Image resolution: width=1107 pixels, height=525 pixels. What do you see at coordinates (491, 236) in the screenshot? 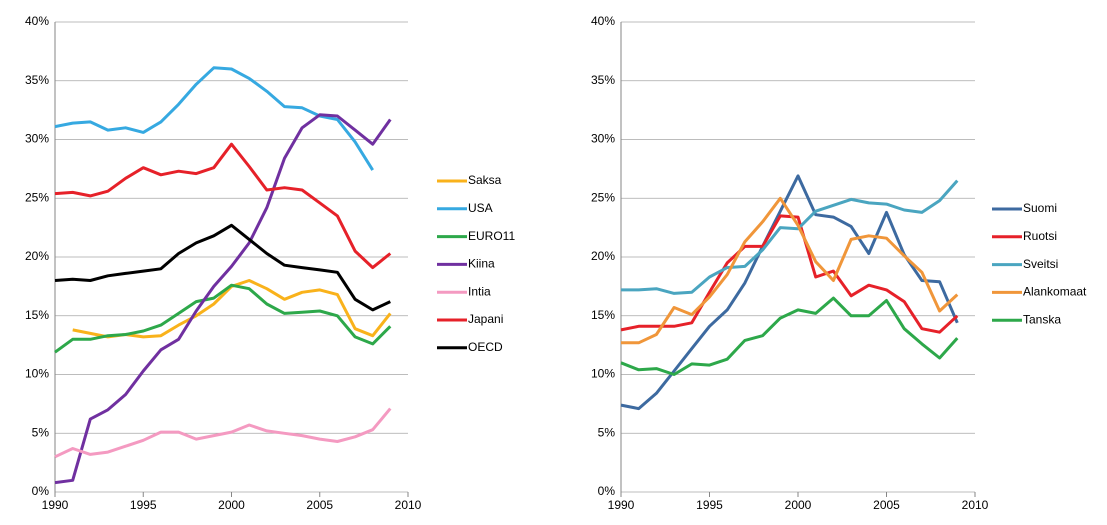
I see `legend-label: EURO11` at bounding box center [491, 236].